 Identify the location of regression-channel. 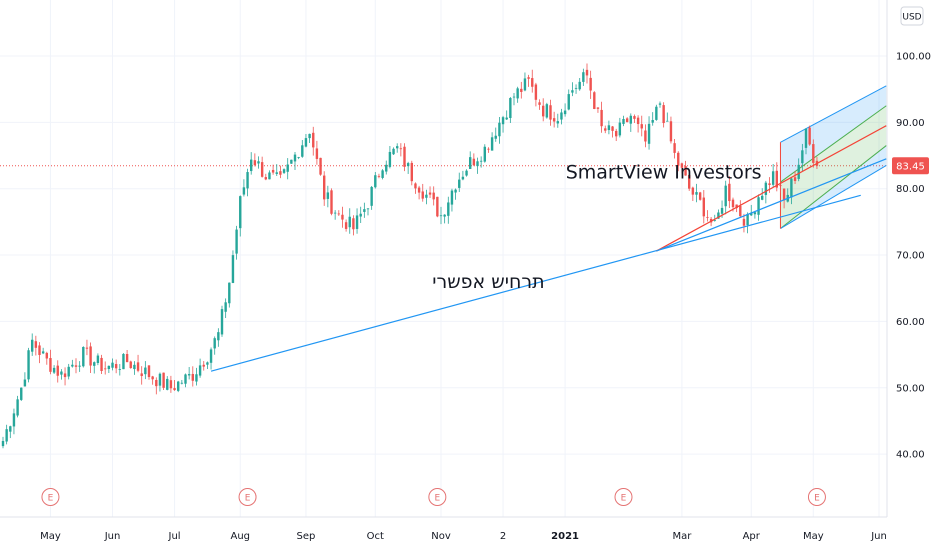
(833, 157).